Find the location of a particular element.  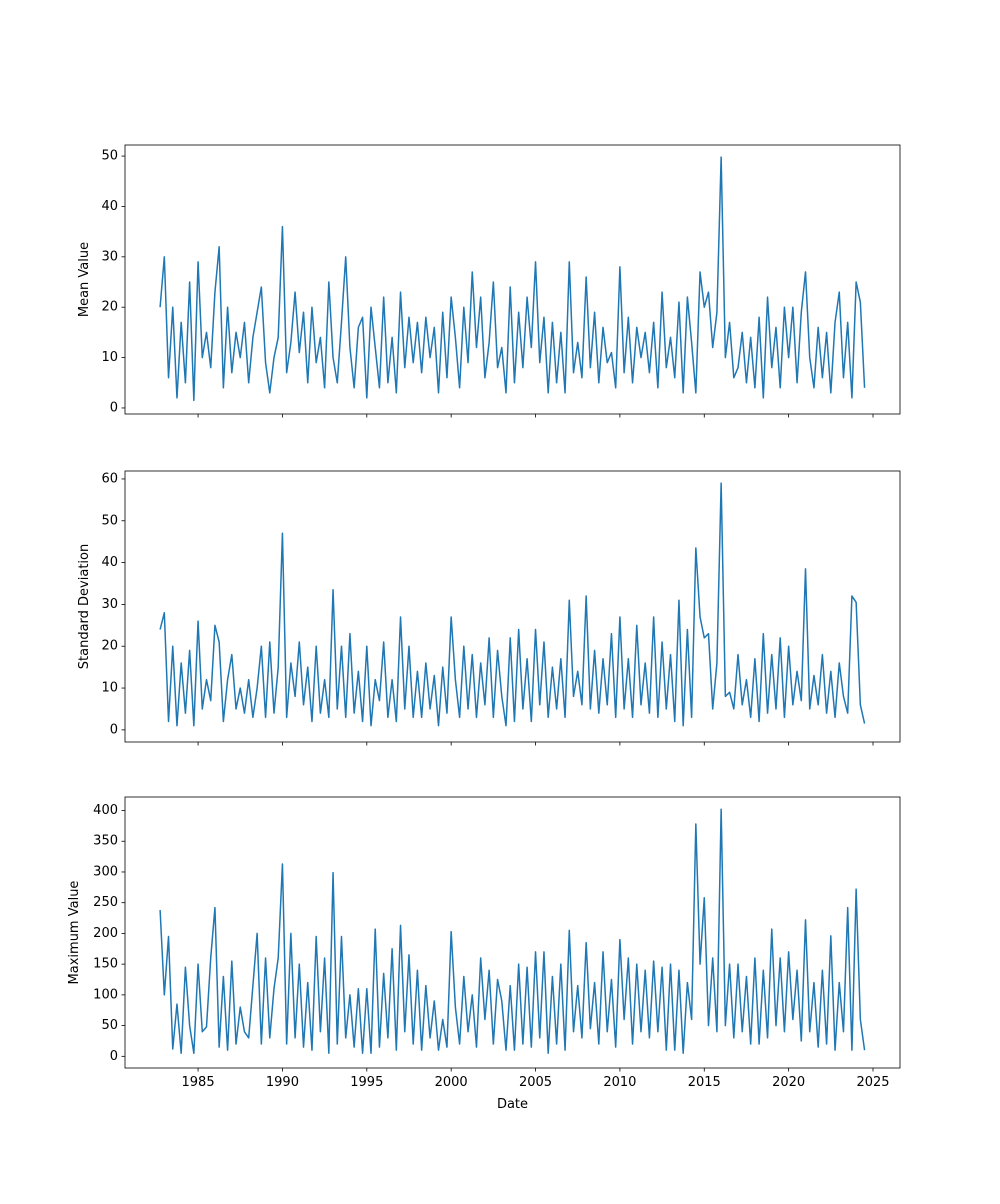

x-tick-label: 2005 is located at coordinates (535, 1082).